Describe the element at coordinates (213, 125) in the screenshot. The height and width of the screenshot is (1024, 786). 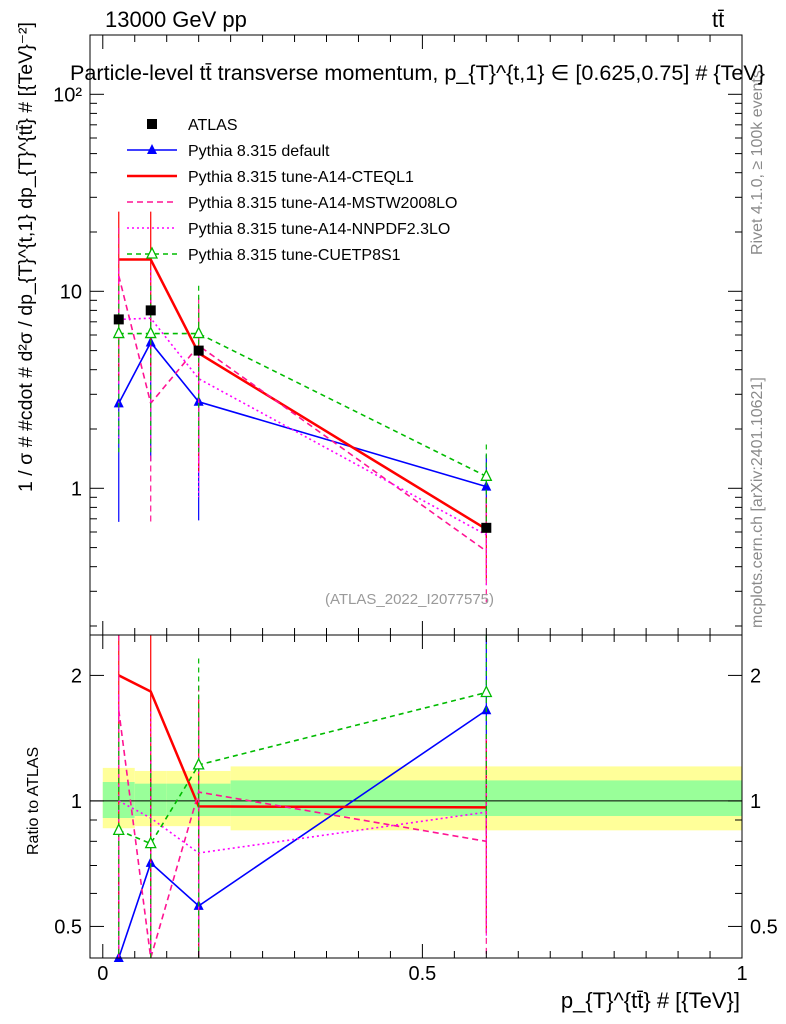
I see `legend-label: ATLAS` at that location.